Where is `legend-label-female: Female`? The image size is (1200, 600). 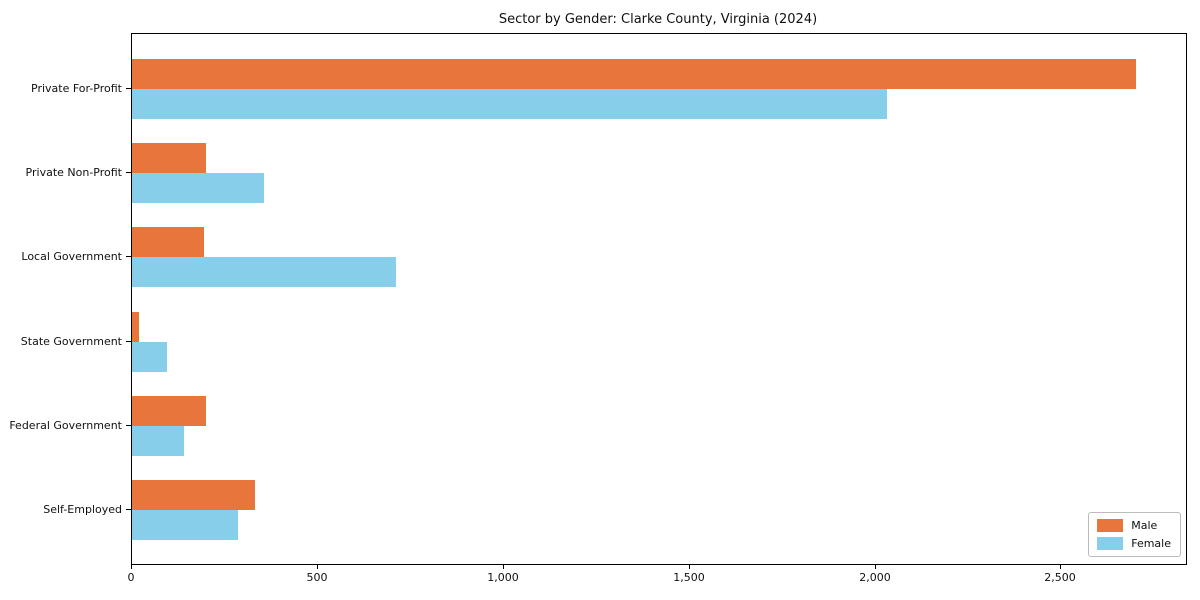 legend-label-female: Female is located at coordinates (1151, 543).